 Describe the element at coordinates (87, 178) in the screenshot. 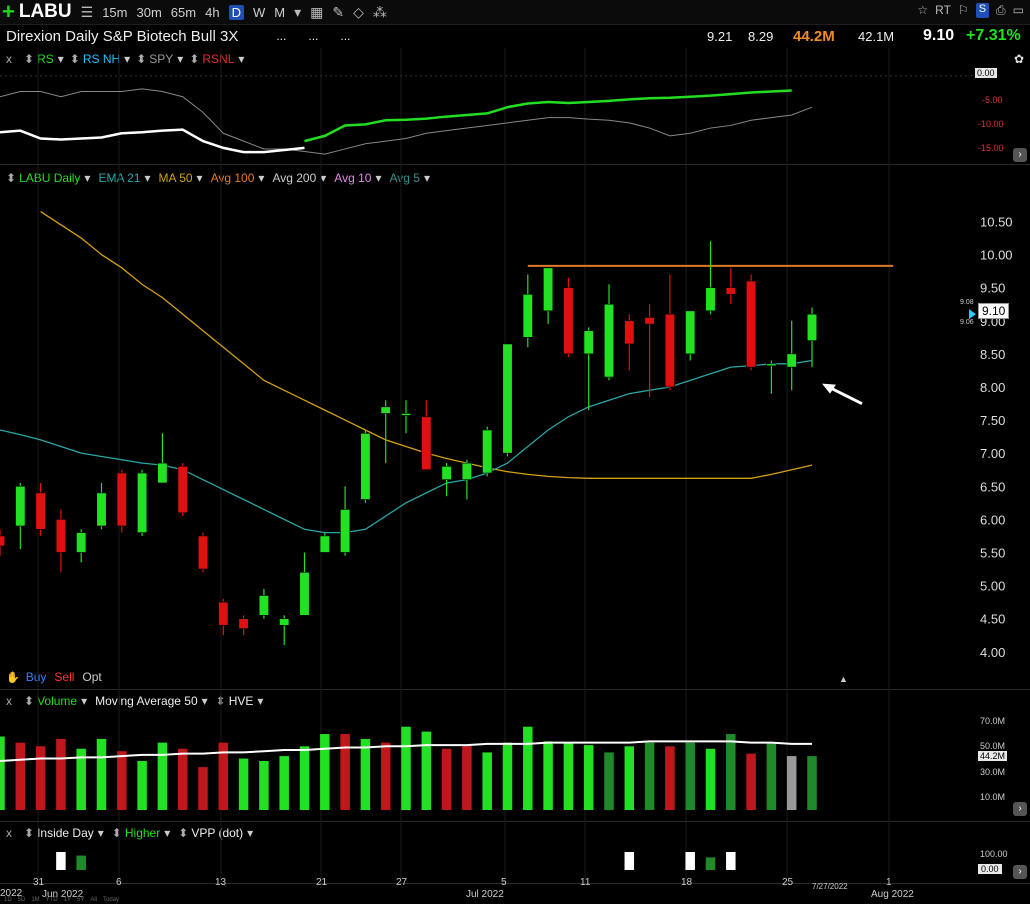

I see `legend-daily-dropdown-icon: ▾` at that location.